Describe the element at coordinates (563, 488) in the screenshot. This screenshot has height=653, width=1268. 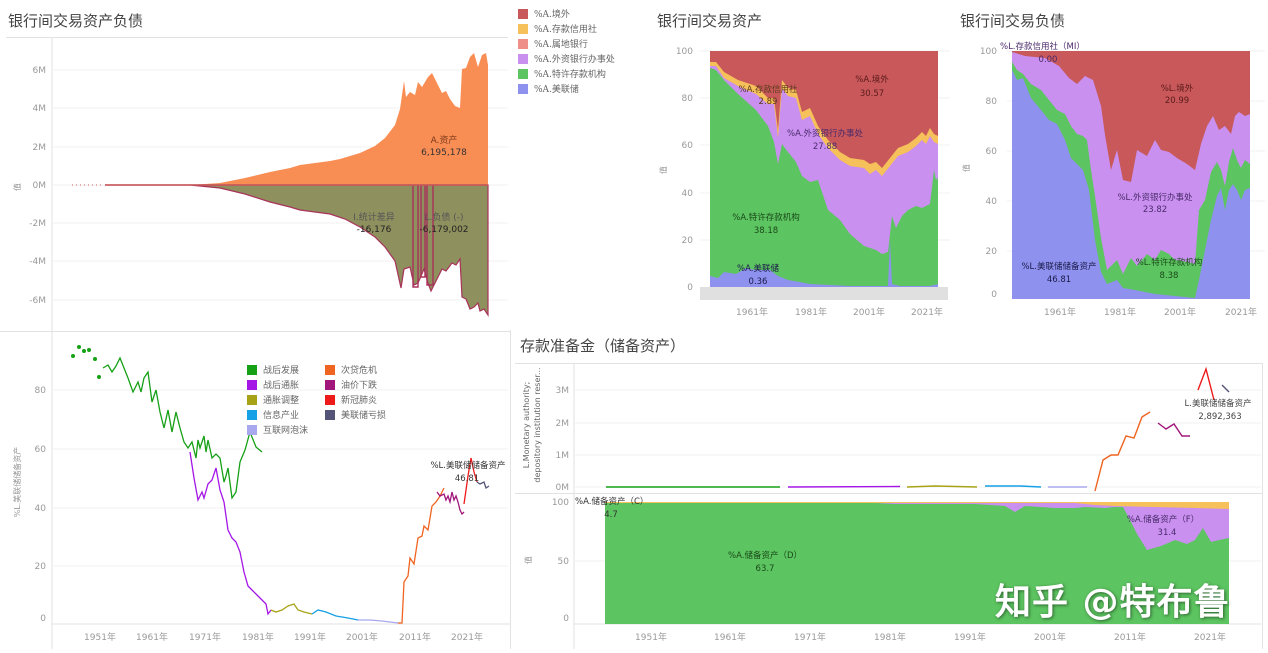
I see `y-tick: 0M` at that location.